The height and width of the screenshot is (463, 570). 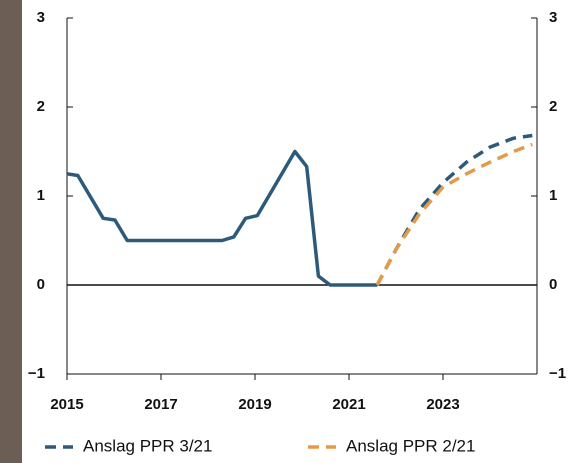 What do you see at coordinates (41, 17) in the screenshot?
I see `y-tick-label: 3` at bounding box center [41, 17].